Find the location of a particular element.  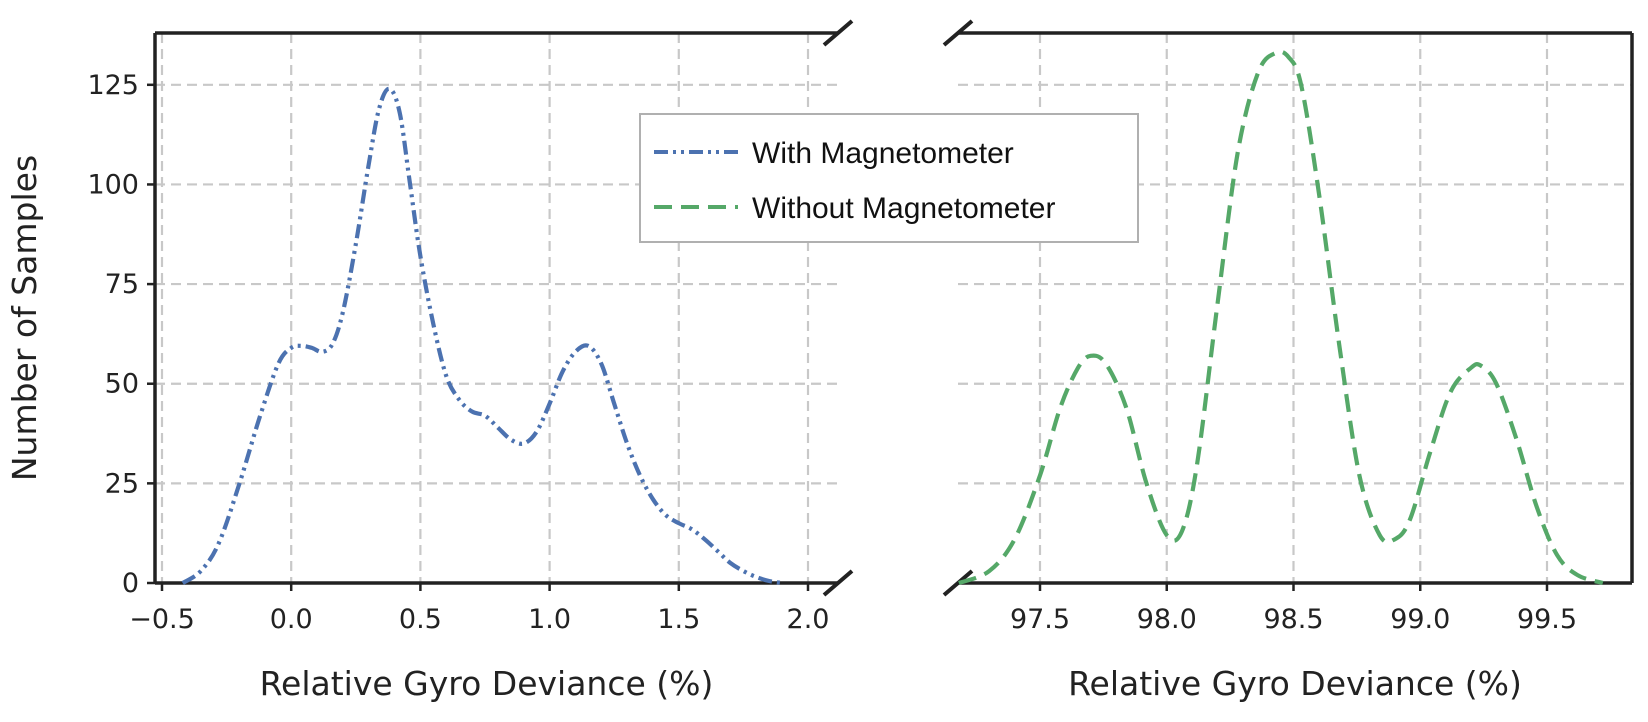

x-tick-label: 0.0 is located at coordinates (291, 619).